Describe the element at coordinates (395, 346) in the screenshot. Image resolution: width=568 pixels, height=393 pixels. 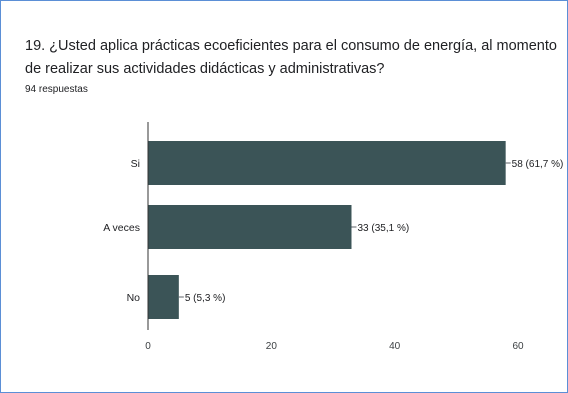
I see `x-tick-label: 40` at that location.